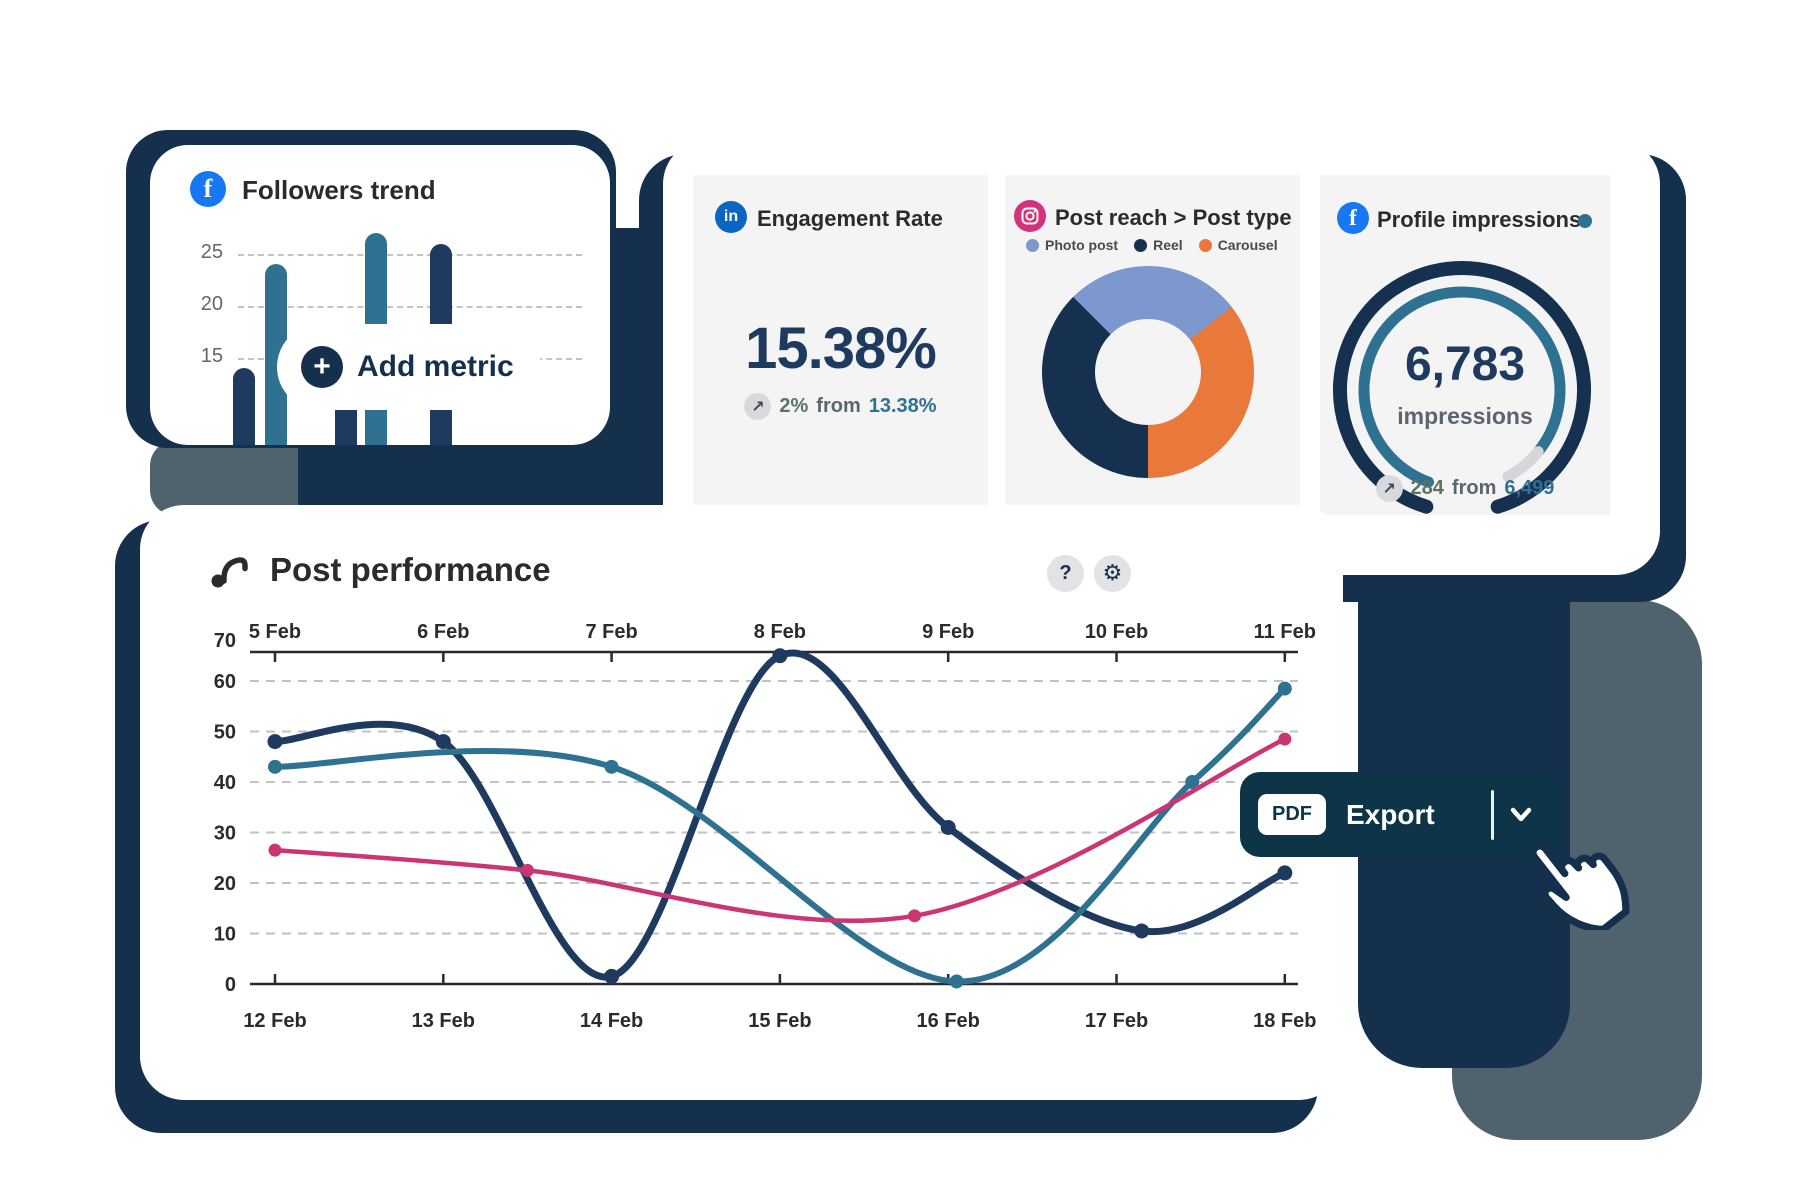 Image resolution: width=1801 pixels, height=1201 pixels. I want to click on delta-value: 284, so click(1427, 488).